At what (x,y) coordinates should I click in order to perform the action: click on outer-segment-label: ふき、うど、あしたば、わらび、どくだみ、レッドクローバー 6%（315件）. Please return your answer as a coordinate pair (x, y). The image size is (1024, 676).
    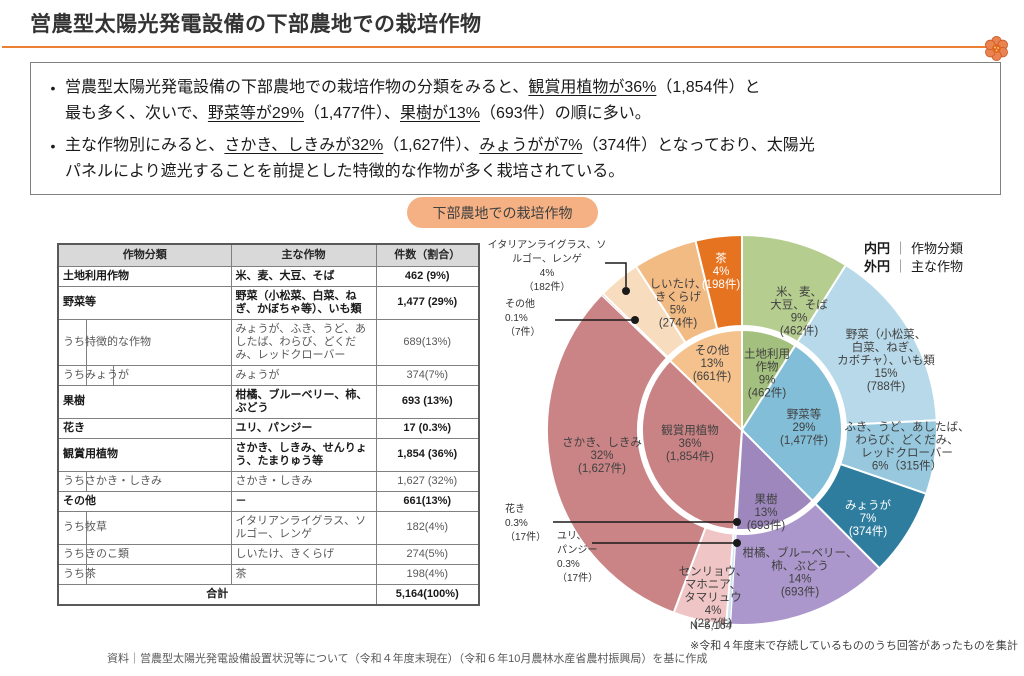
    Looking at the image, I should click on (906, 447).